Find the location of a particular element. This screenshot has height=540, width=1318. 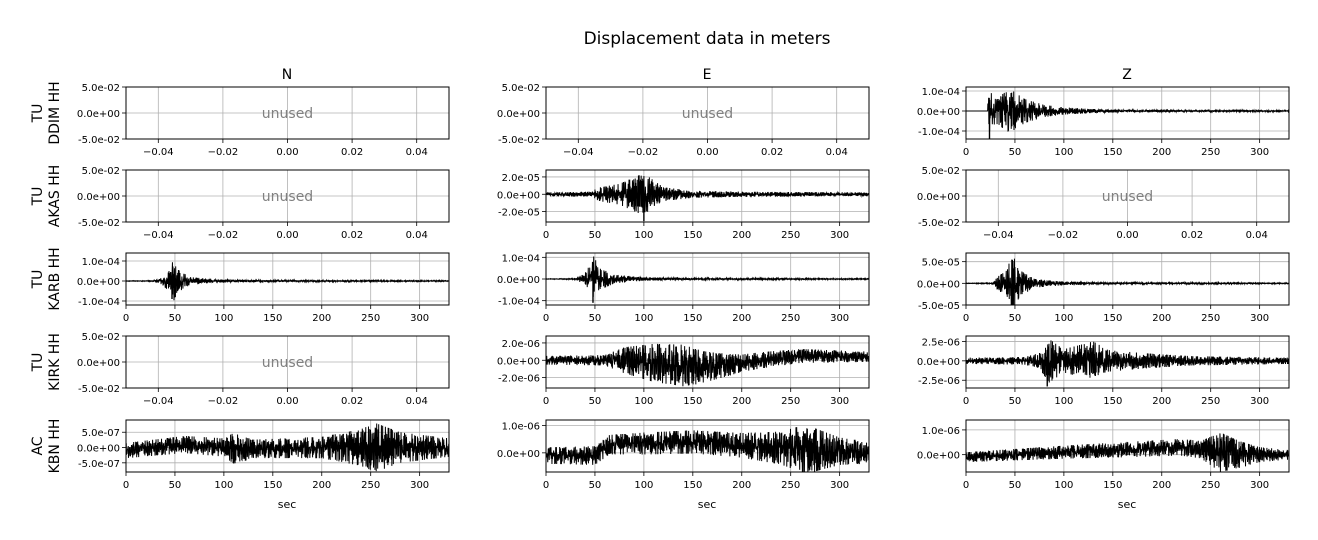

y-tick-label: -2.0e-05 is located at coordinates (519, 213).